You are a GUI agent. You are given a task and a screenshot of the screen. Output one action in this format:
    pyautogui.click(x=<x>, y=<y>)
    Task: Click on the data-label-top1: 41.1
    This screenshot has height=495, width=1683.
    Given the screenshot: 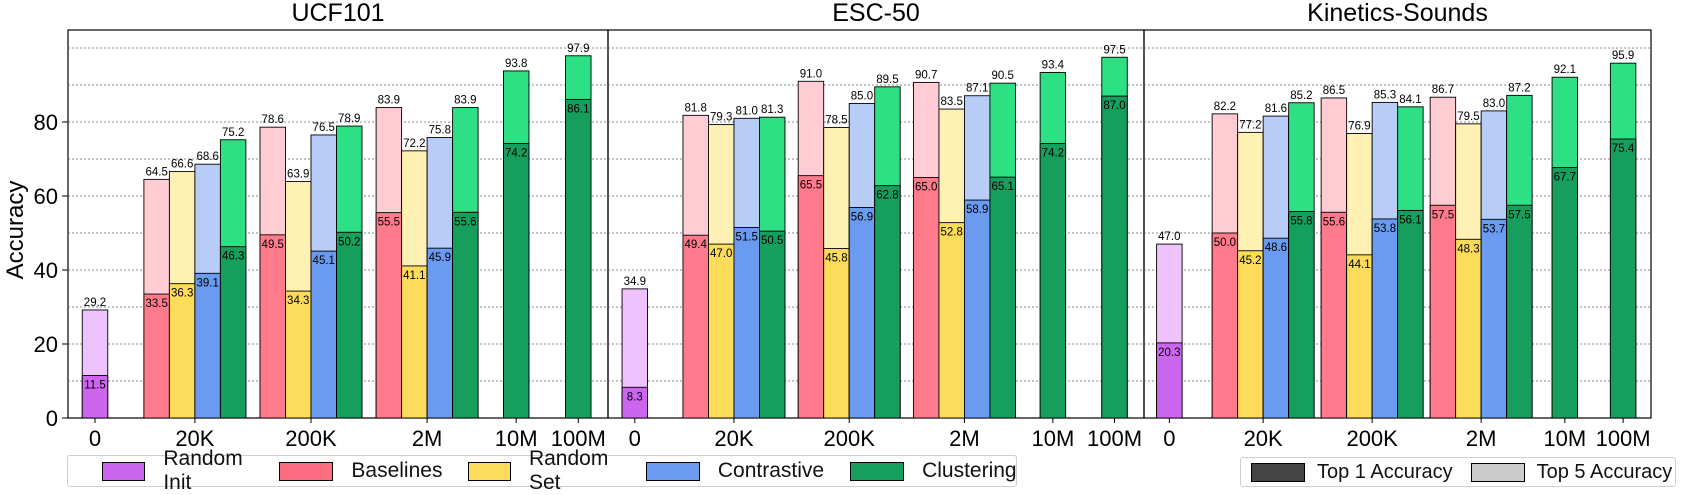 What is the action you would take?
    pyautogui.click(x=414, y=276)
    